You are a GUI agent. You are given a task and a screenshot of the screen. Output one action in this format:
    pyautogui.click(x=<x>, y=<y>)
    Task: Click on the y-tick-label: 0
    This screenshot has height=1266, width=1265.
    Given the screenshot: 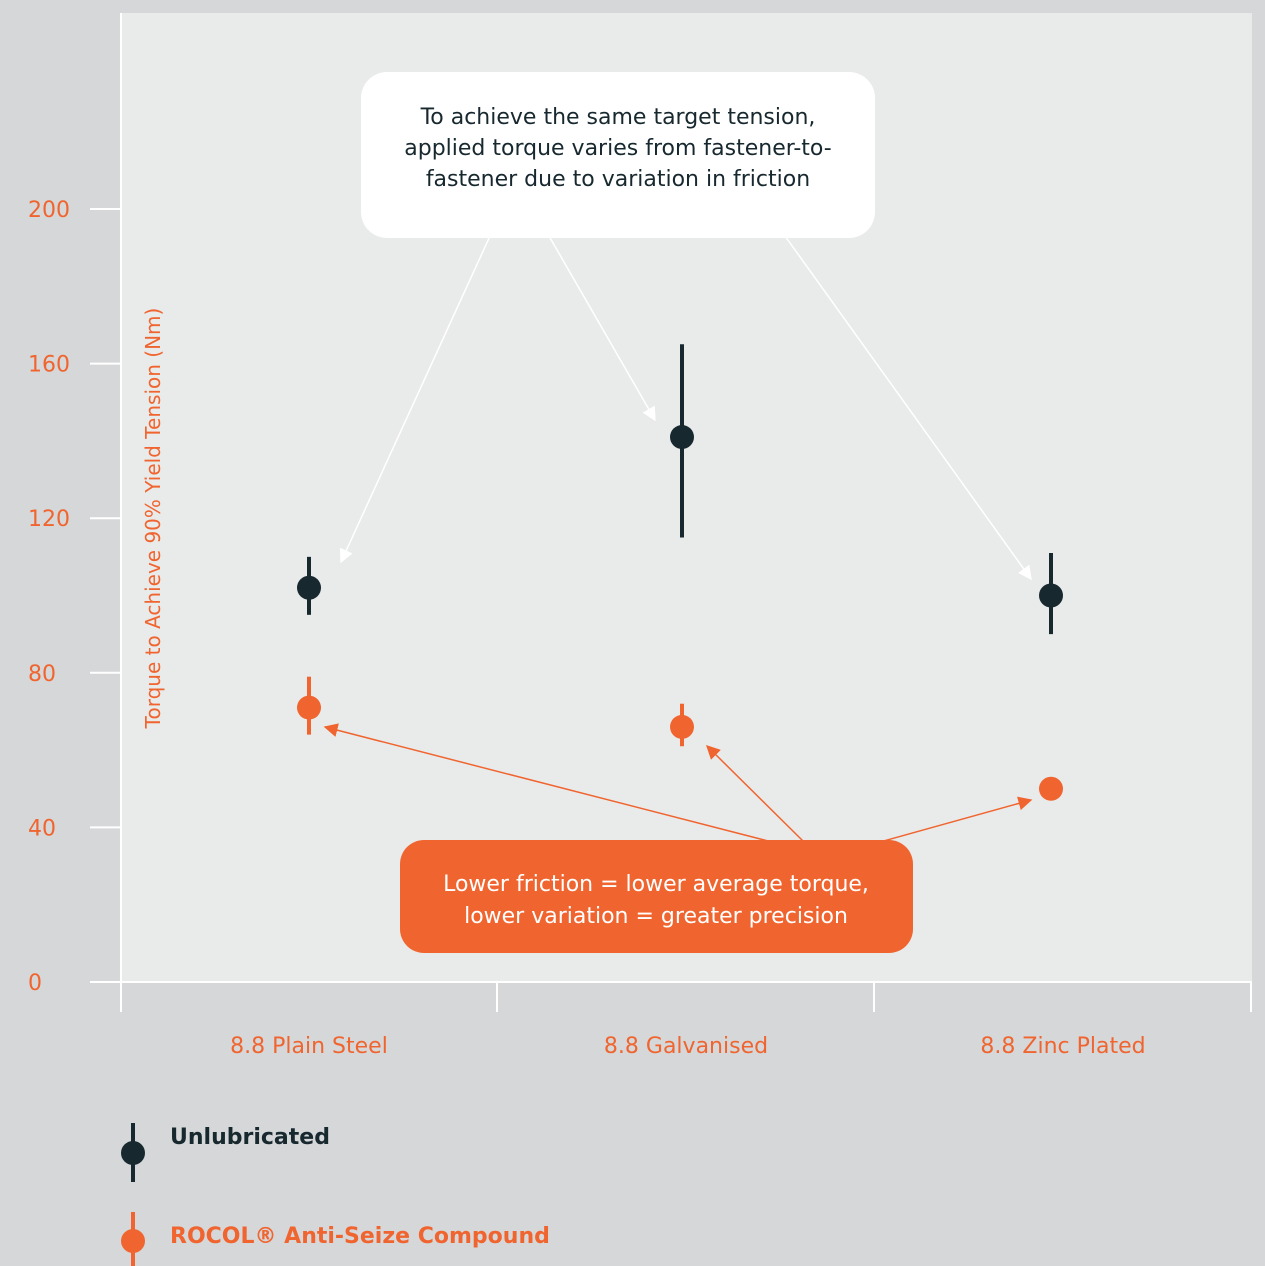 What is the action you would take?
    pyautogui.click(x=35, y=983)
    